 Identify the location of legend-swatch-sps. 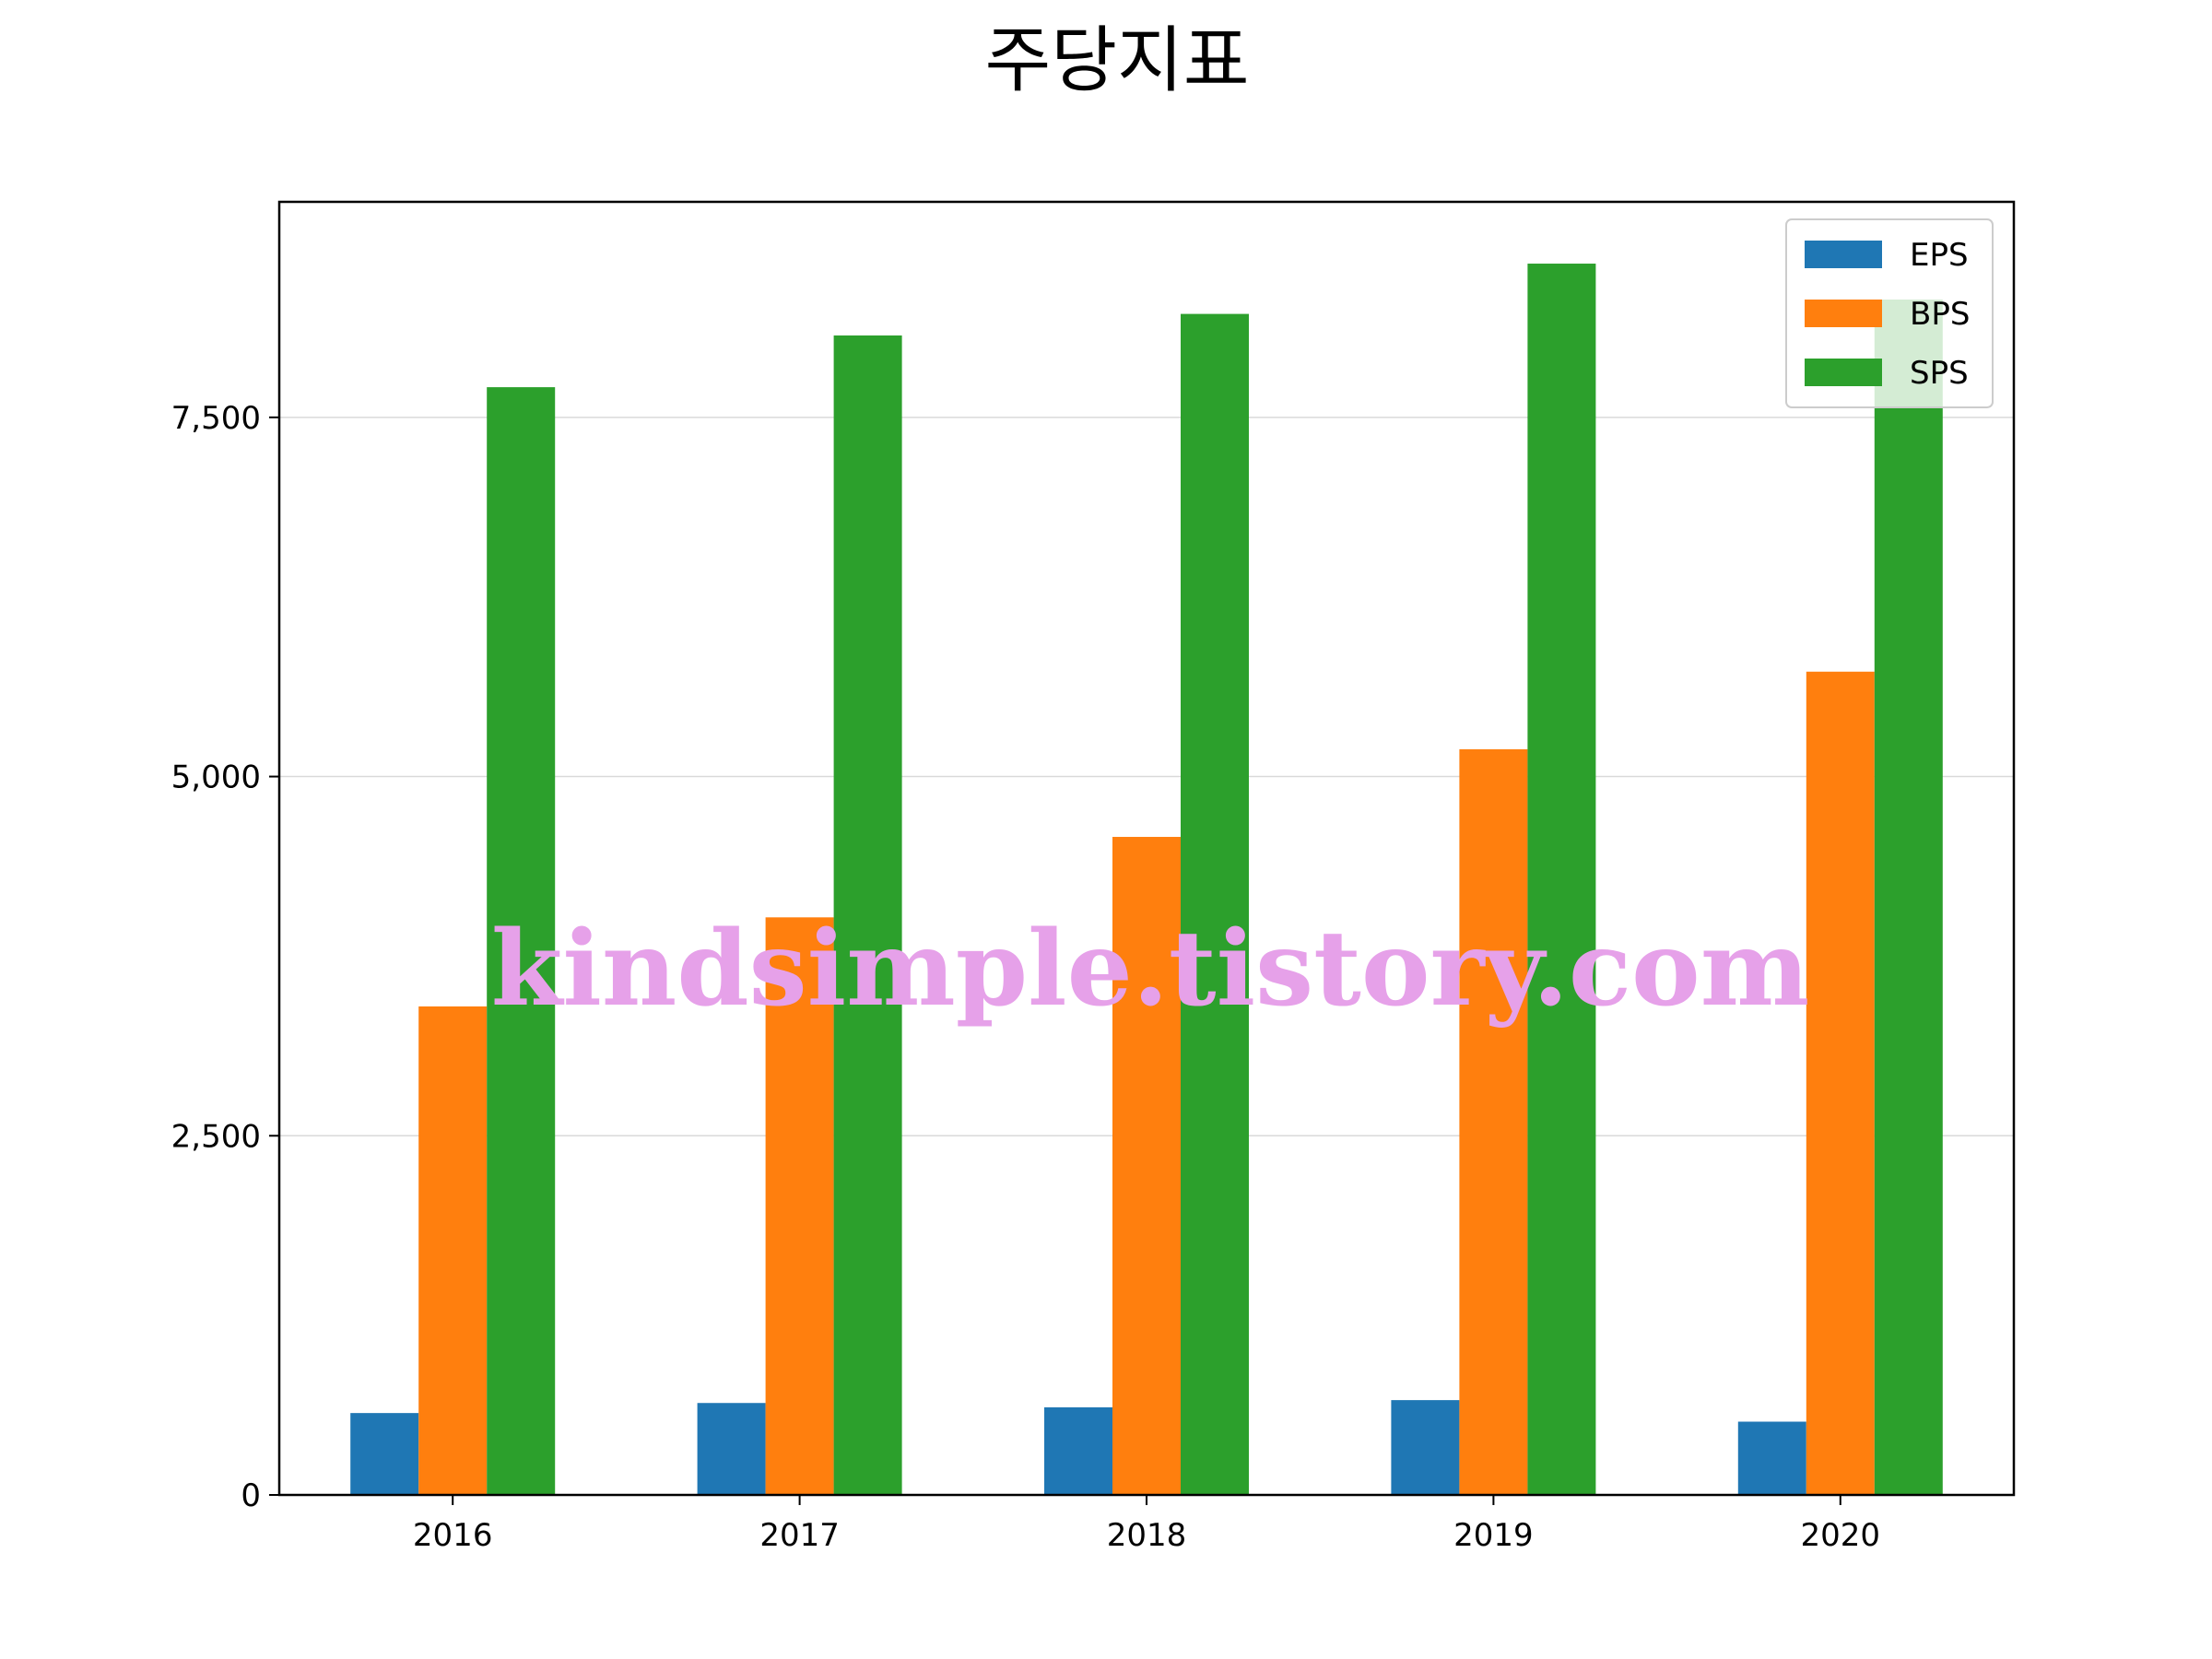
(1843, 372).